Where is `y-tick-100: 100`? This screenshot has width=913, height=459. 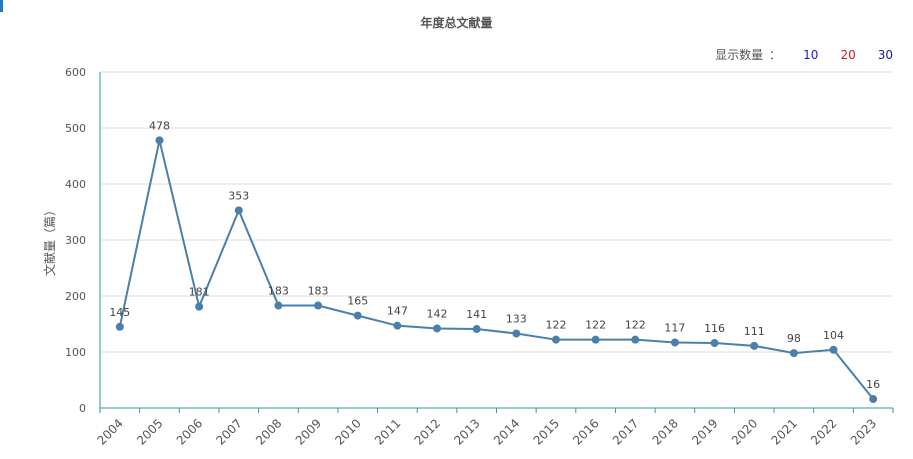 y-tick-100: 100 is located at coordinates (75, 352).